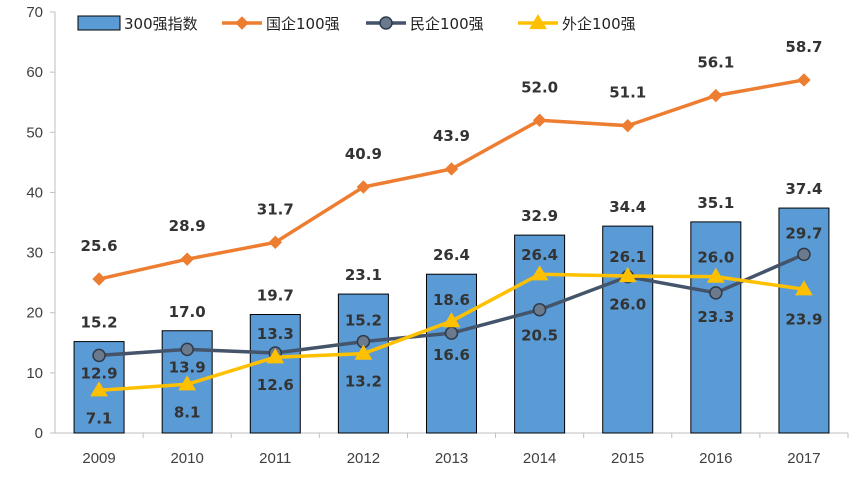 This screenshot has height=477, width=864. What do you see at coordinates (363, 458) in the screenshot?
I see `x-tick-label: 2012` at bounding box center [363, 458].